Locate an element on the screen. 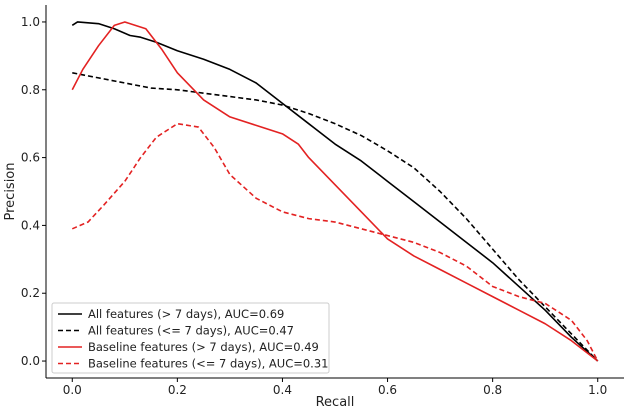 The width and height of the screenshot is (627, 411). x-axis-title: Recall is located at coordinates (335, 402).